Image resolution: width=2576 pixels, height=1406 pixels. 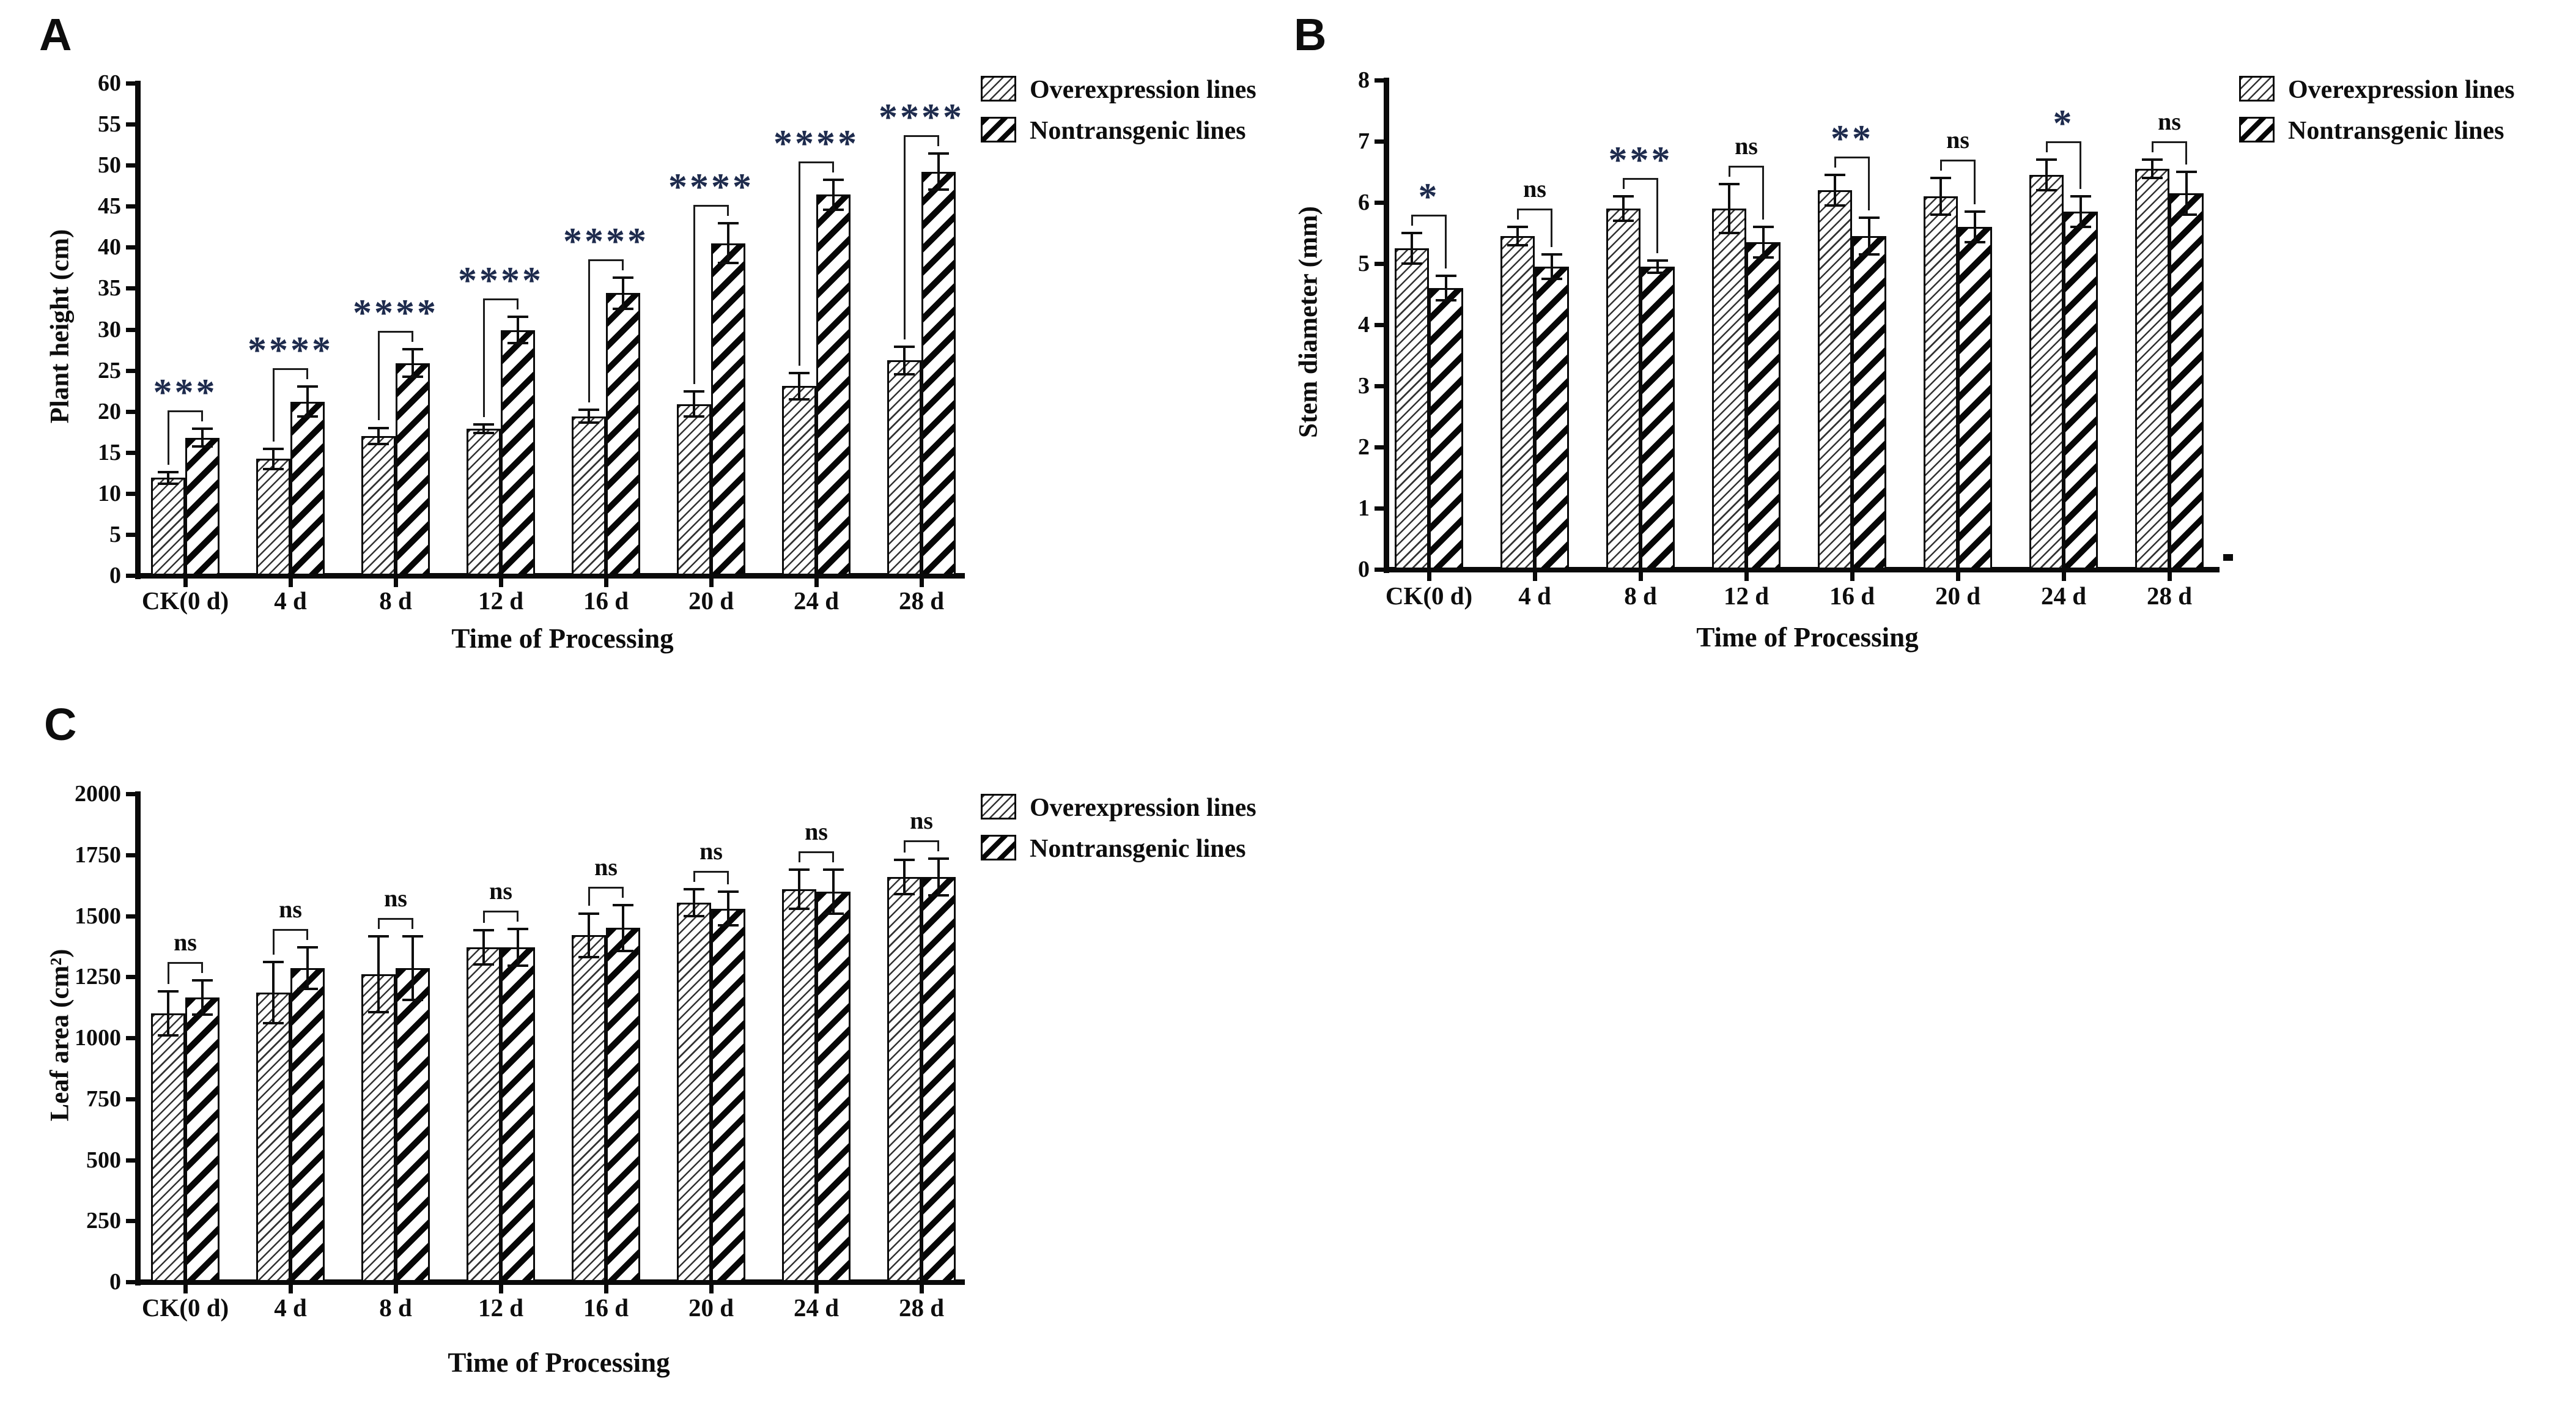 I want to click on y-tick-label: 10, so click(x=109, y=493).